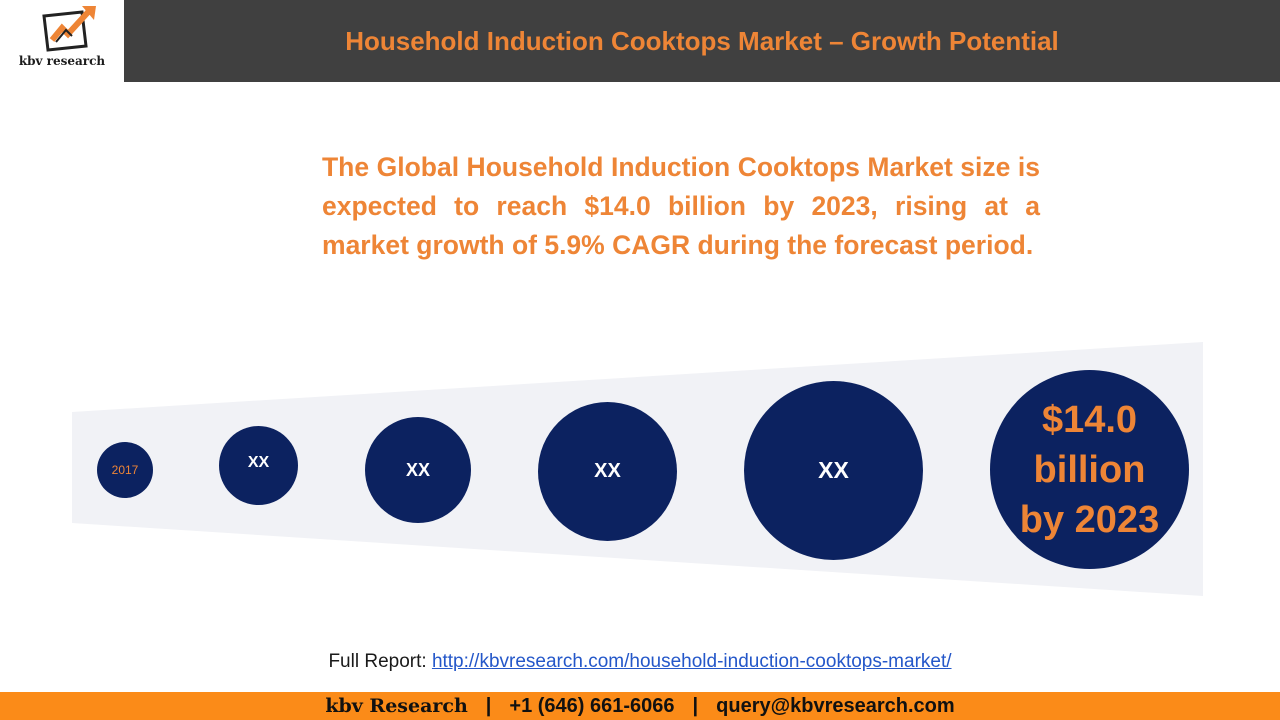 This screenshot has height=720, width=1280. I want to click on footer-brand: kbv Research, so click(396, 706).